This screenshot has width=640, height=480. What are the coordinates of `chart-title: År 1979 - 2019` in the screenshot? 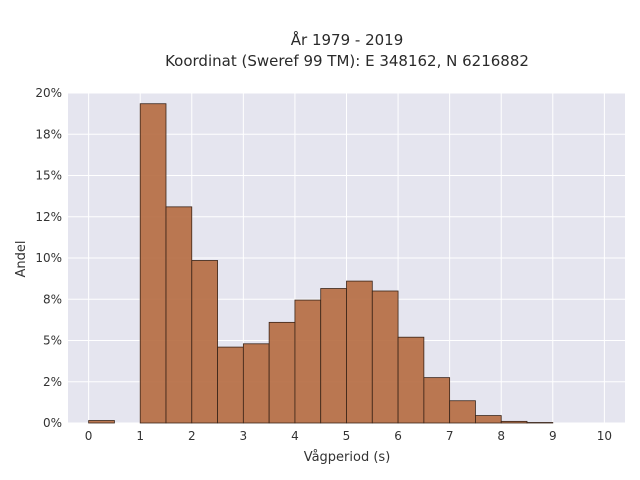 It's located at (347, 39).